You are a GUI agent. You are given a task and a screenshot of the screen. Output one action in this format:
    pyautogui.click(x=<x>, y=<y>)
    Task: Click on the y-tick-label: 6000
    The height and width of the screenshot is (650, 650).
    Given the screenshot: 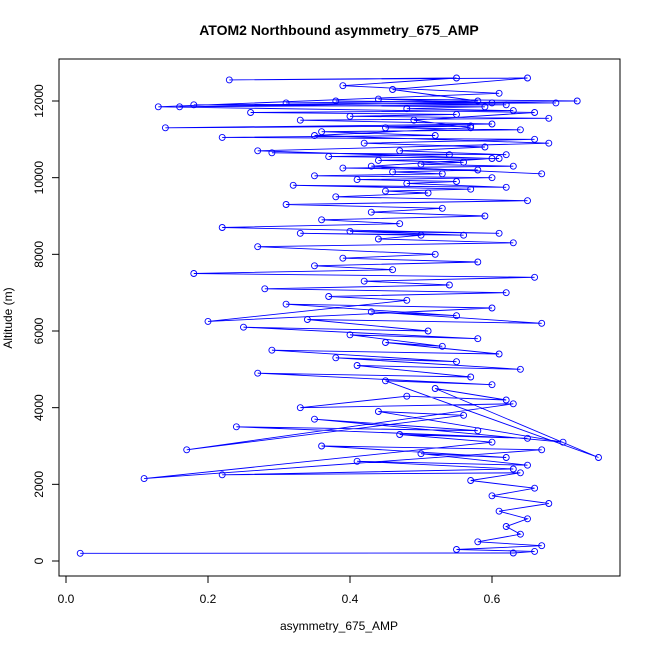 What is the action you would take?
    pyautogui.click(x=39, y=330)
    